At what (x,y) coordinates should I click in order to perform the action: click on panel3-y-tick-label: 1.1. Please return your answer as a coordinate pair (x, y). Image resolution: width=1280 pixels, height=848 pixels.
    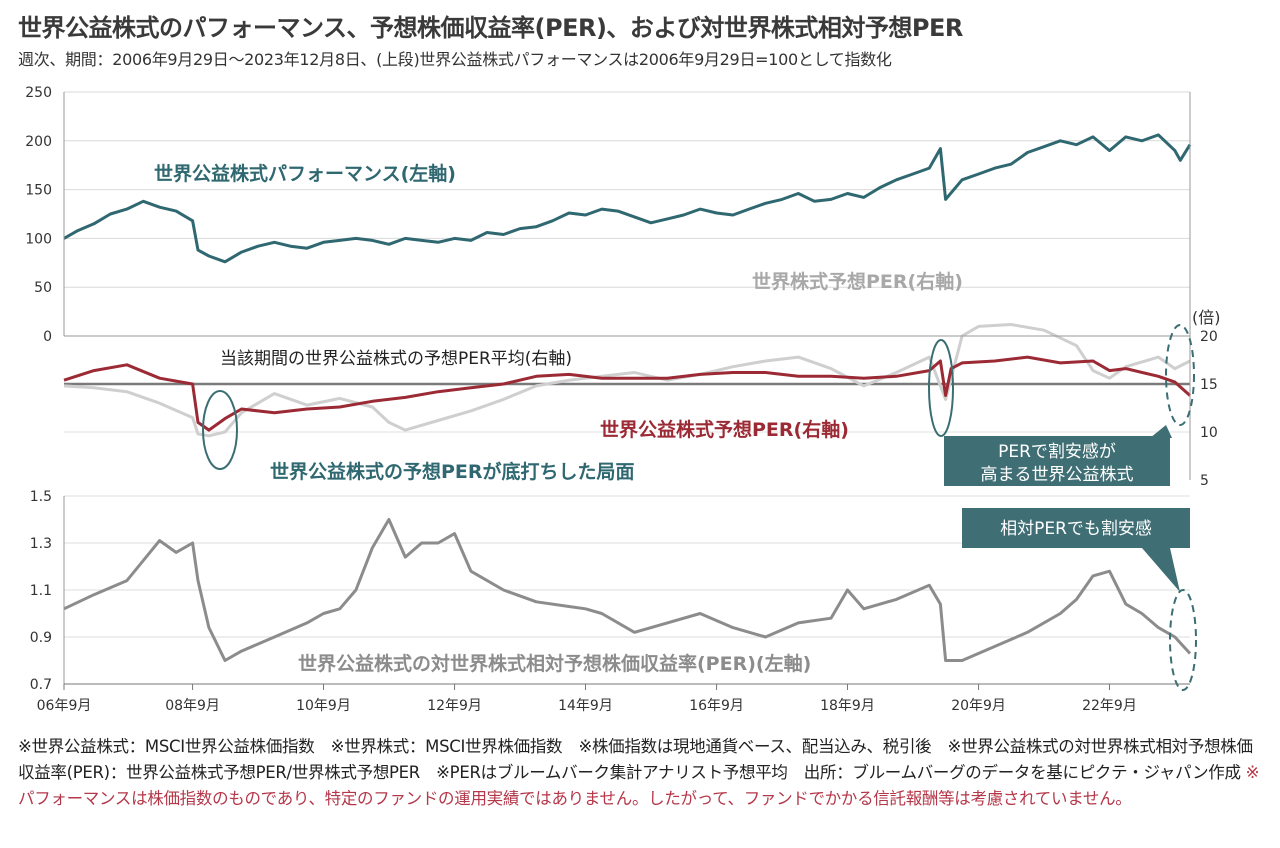
    Looking at the image, I should click on (41, 591).